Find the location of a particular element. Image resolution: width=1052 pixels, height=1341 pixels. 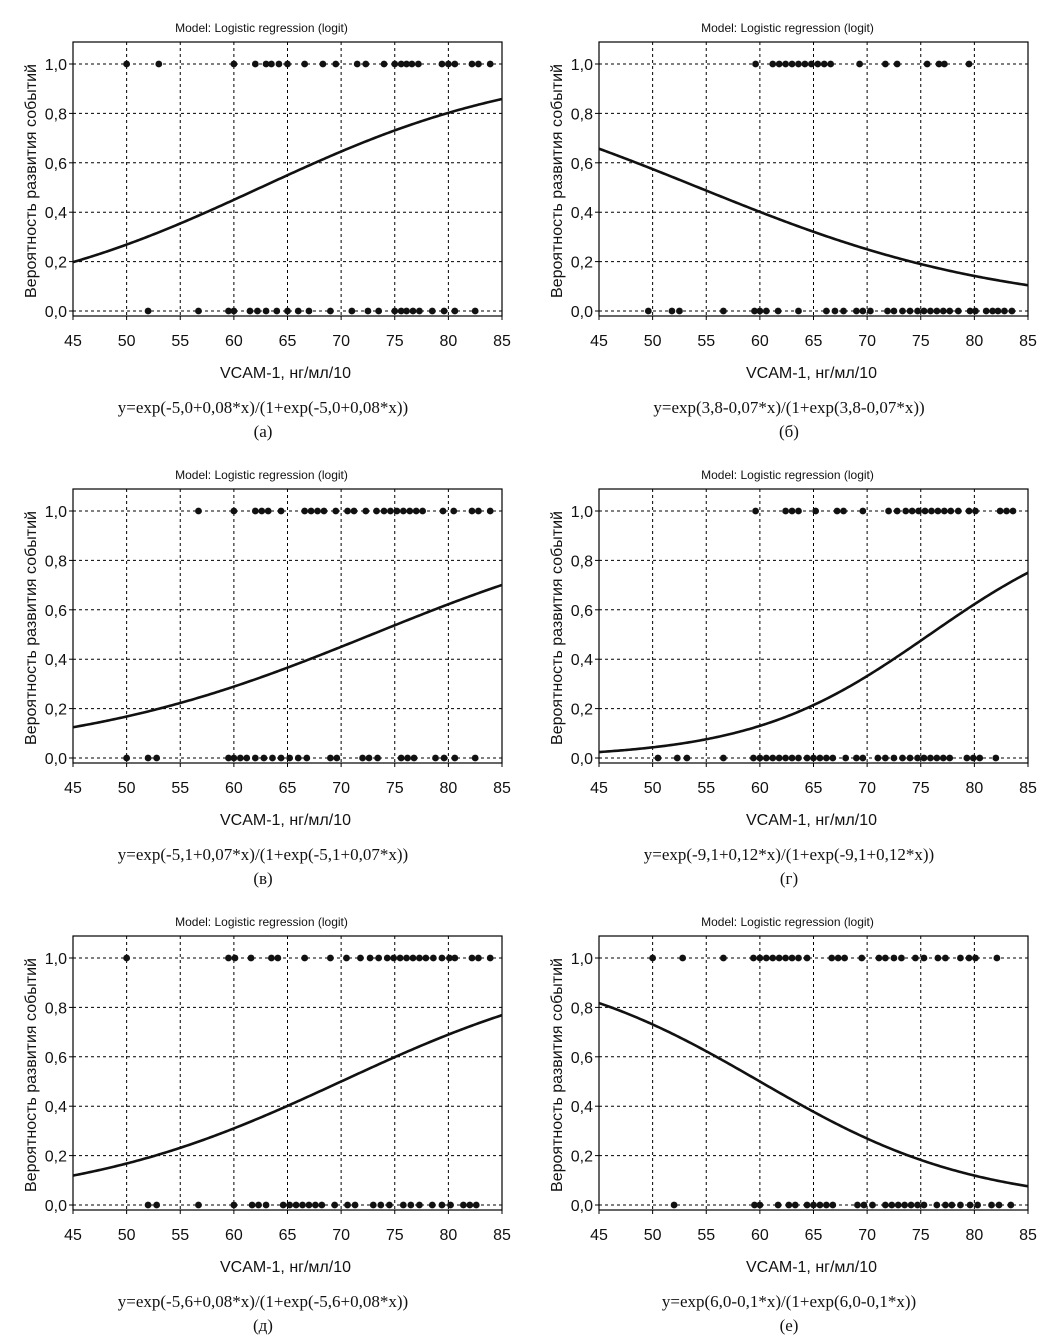

x-tick-label: 70 is located at coordinates (867, 341).